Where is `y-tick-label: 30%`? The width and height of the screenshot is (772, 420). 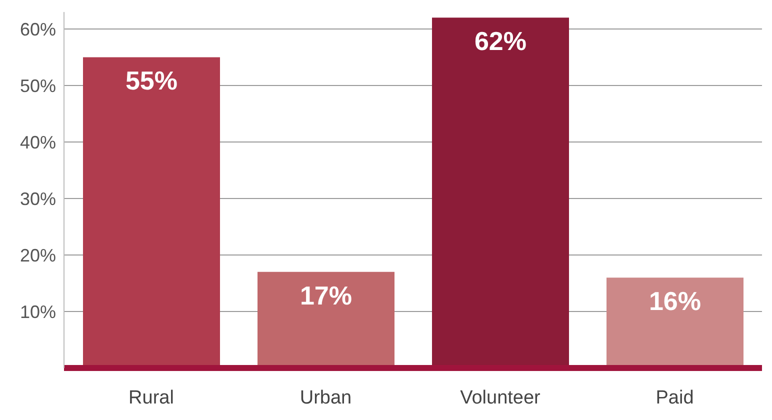 y-tick-label: 30% is located at coordinates (38, 198).